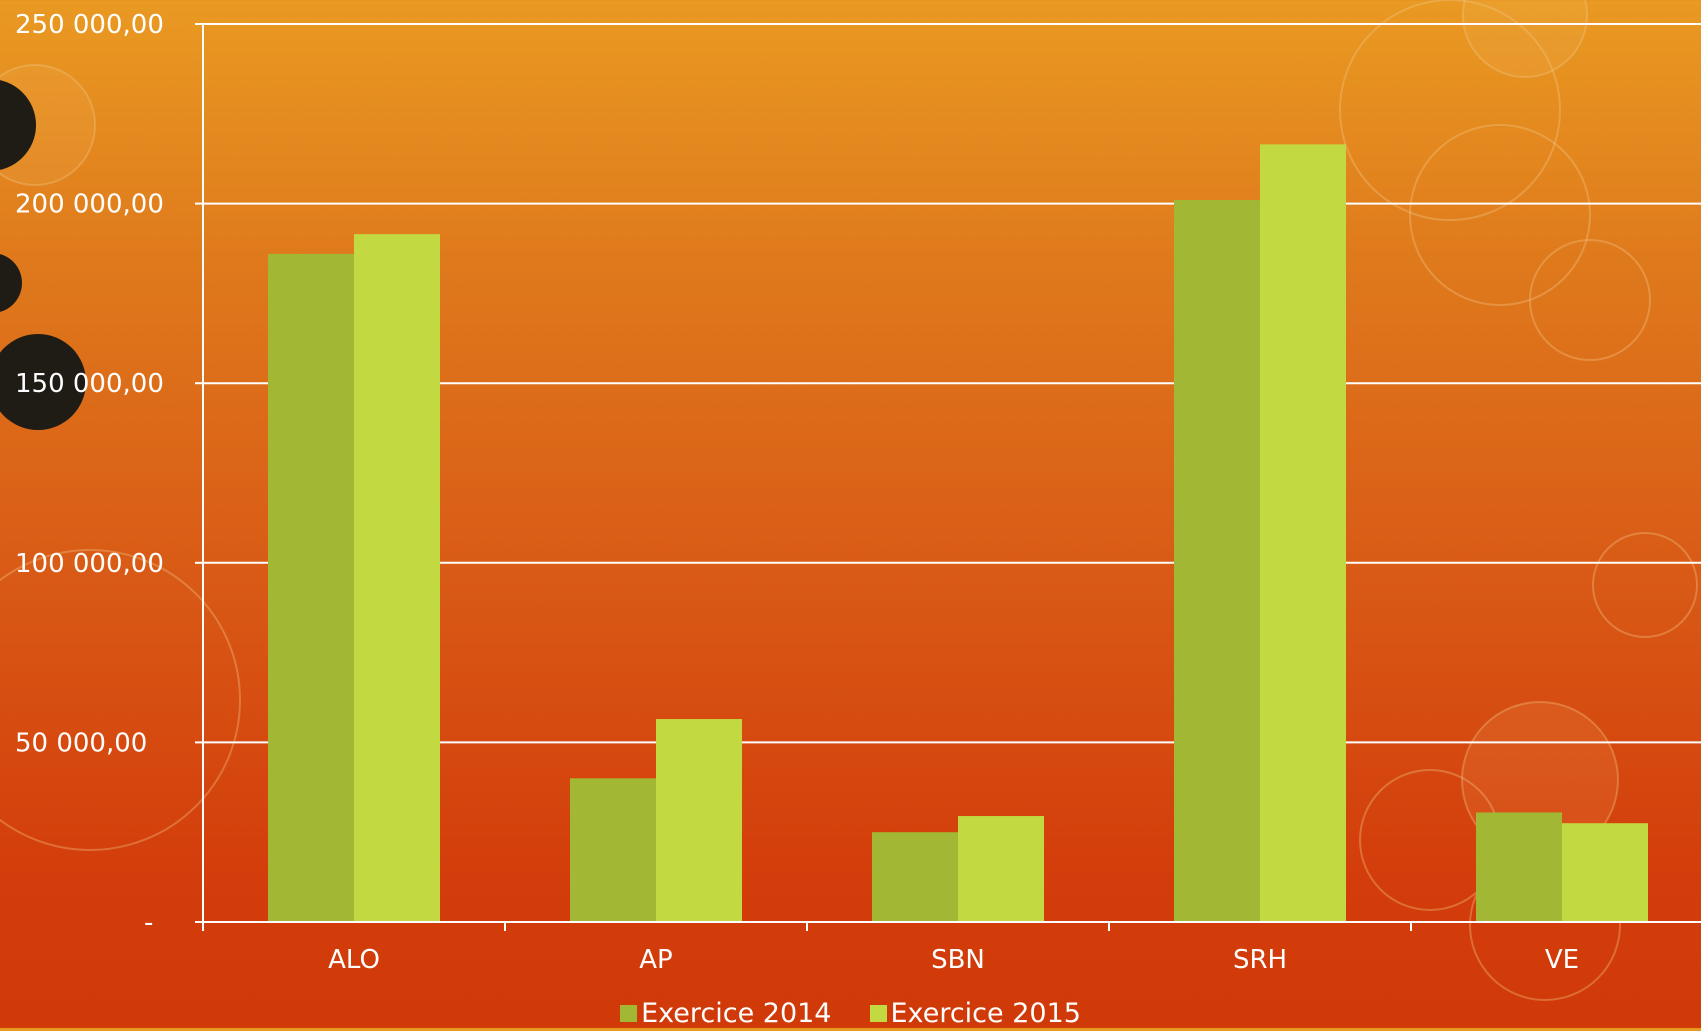 The height and width of the screenshot is (1031, 1701). Describe the element at coordinates (958, 960) in the screenshot. I see `x-tick-label: SBN` at that location.